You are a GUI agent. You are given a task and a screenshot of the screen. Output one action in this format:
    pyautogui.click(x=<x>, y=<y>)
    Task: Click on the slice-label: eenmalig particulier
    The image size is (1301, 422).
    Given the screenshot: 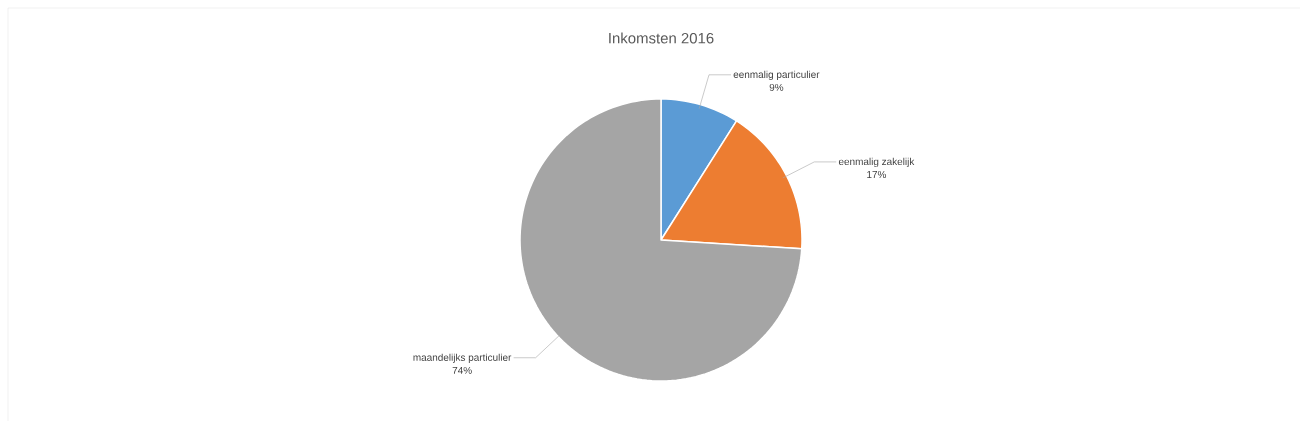 What is the action you would take?
    pyautogui.click(x=776, y=75)
    